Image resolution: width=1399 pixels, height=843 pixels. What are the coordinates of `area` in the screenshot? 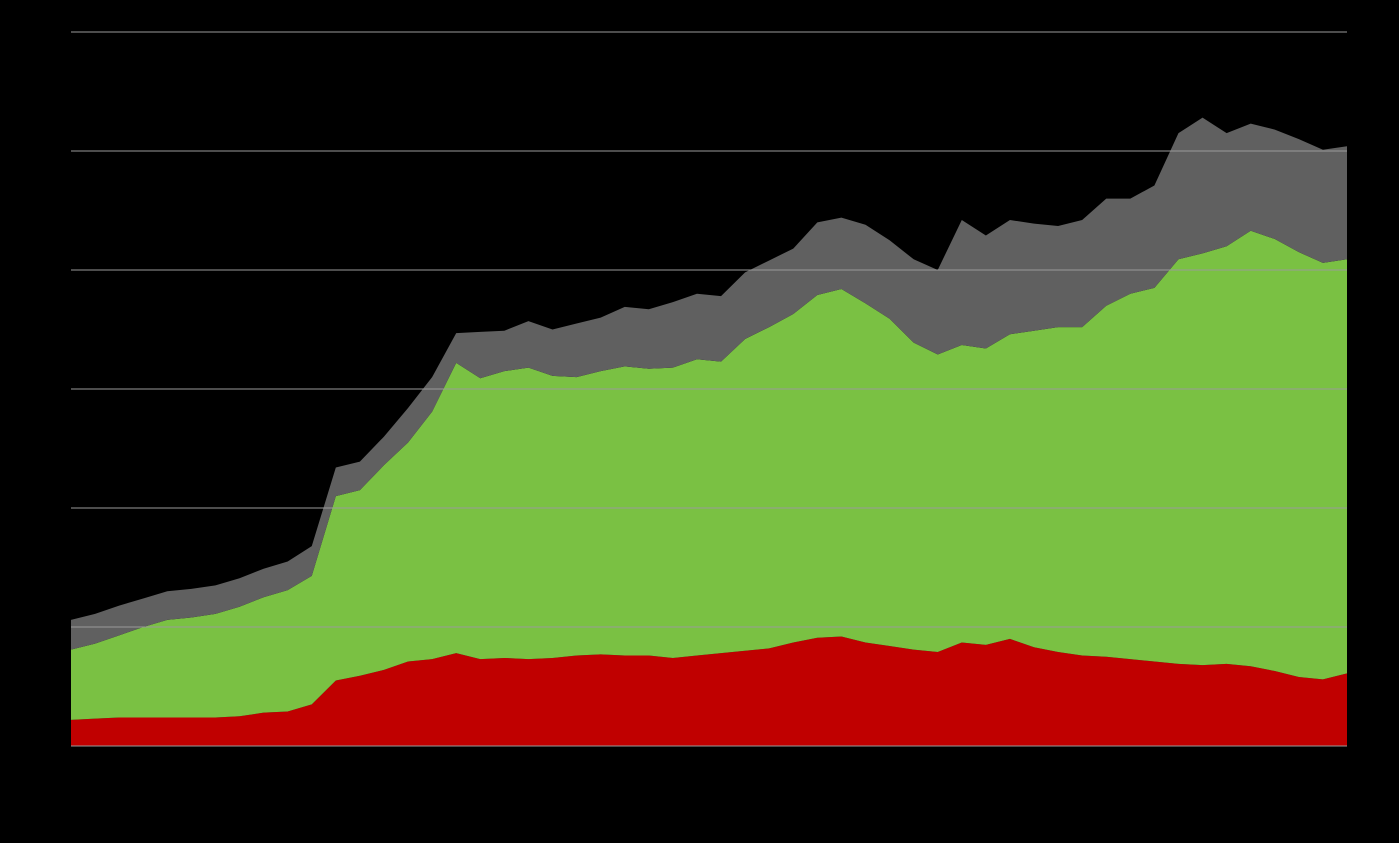 It's located at (709, 691).